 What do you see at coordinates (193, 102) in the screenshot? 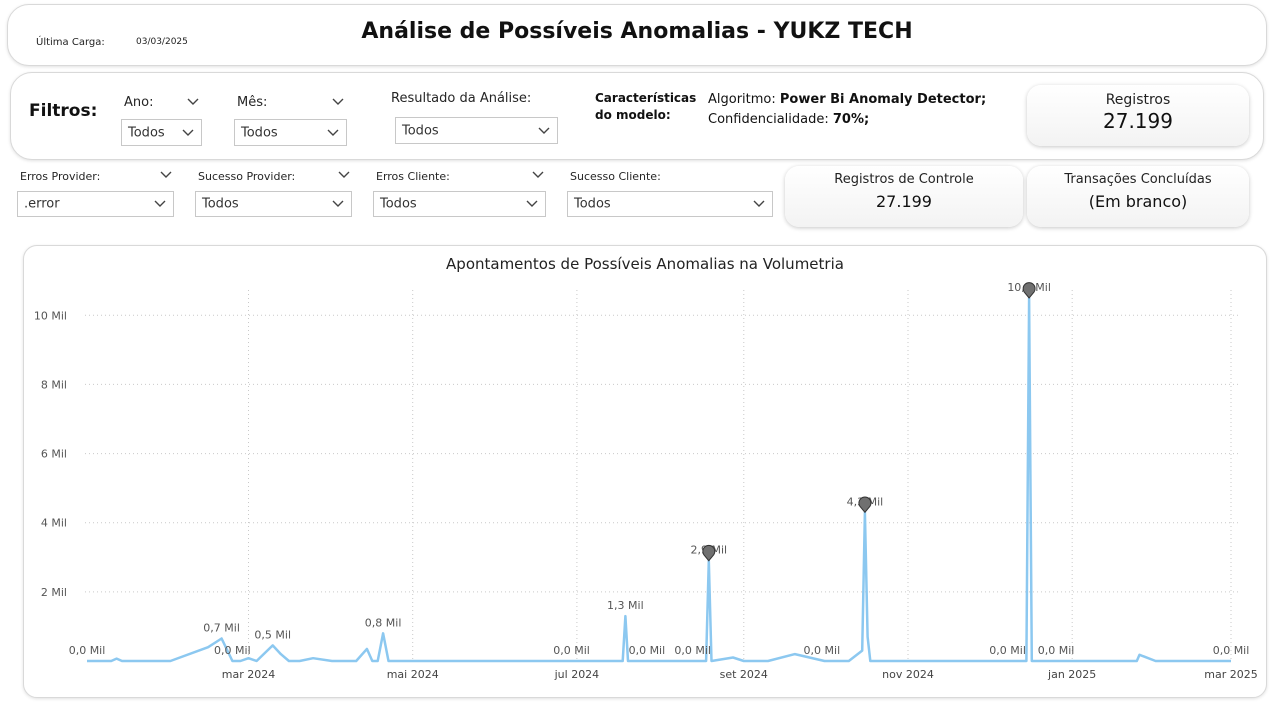
I see `ano-header-chevron-icon` at bounding box center [193, 102].